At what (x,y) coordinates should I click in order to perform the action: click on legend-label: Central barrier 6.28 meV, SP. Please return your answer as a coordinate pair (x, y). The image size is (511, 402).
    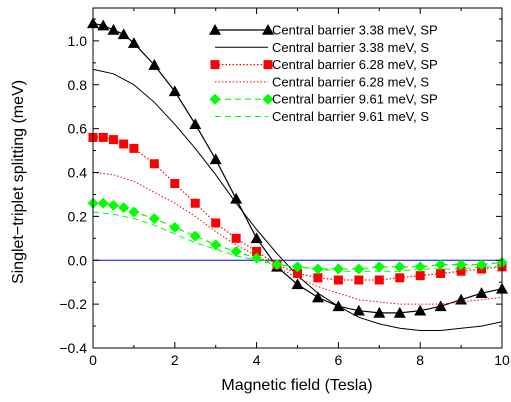
    Looking at the image, I should click on (355, 64).